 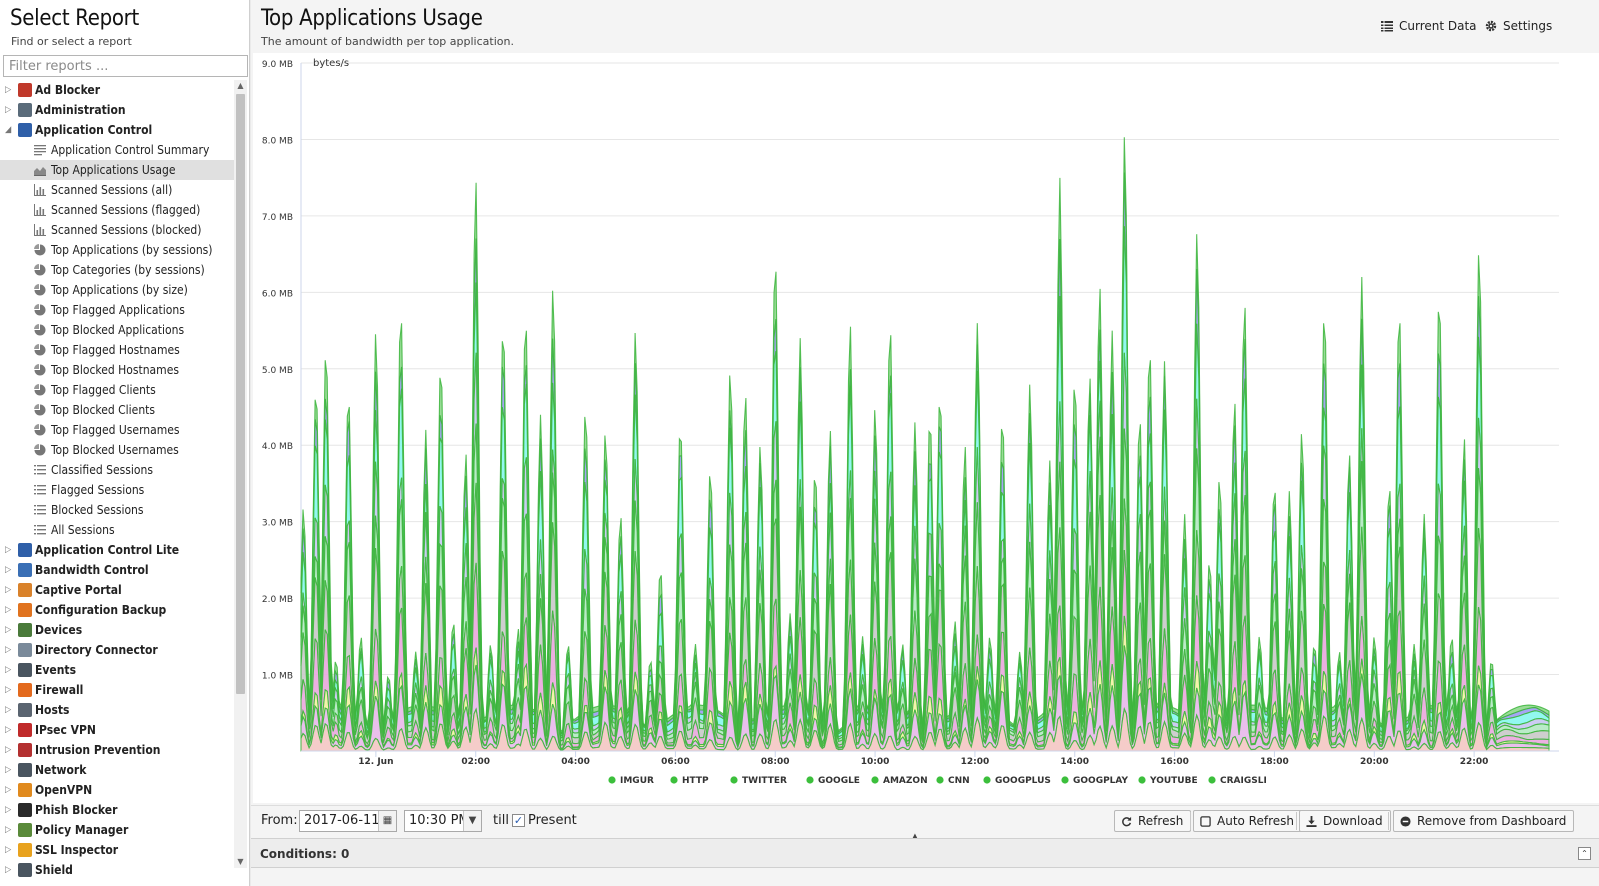 What do you see at coordinates (1484, 821) in the screenshot?
I see `remove-from-dashboard-button: Remove from Dashboard` at bounding box center [1484, 821].